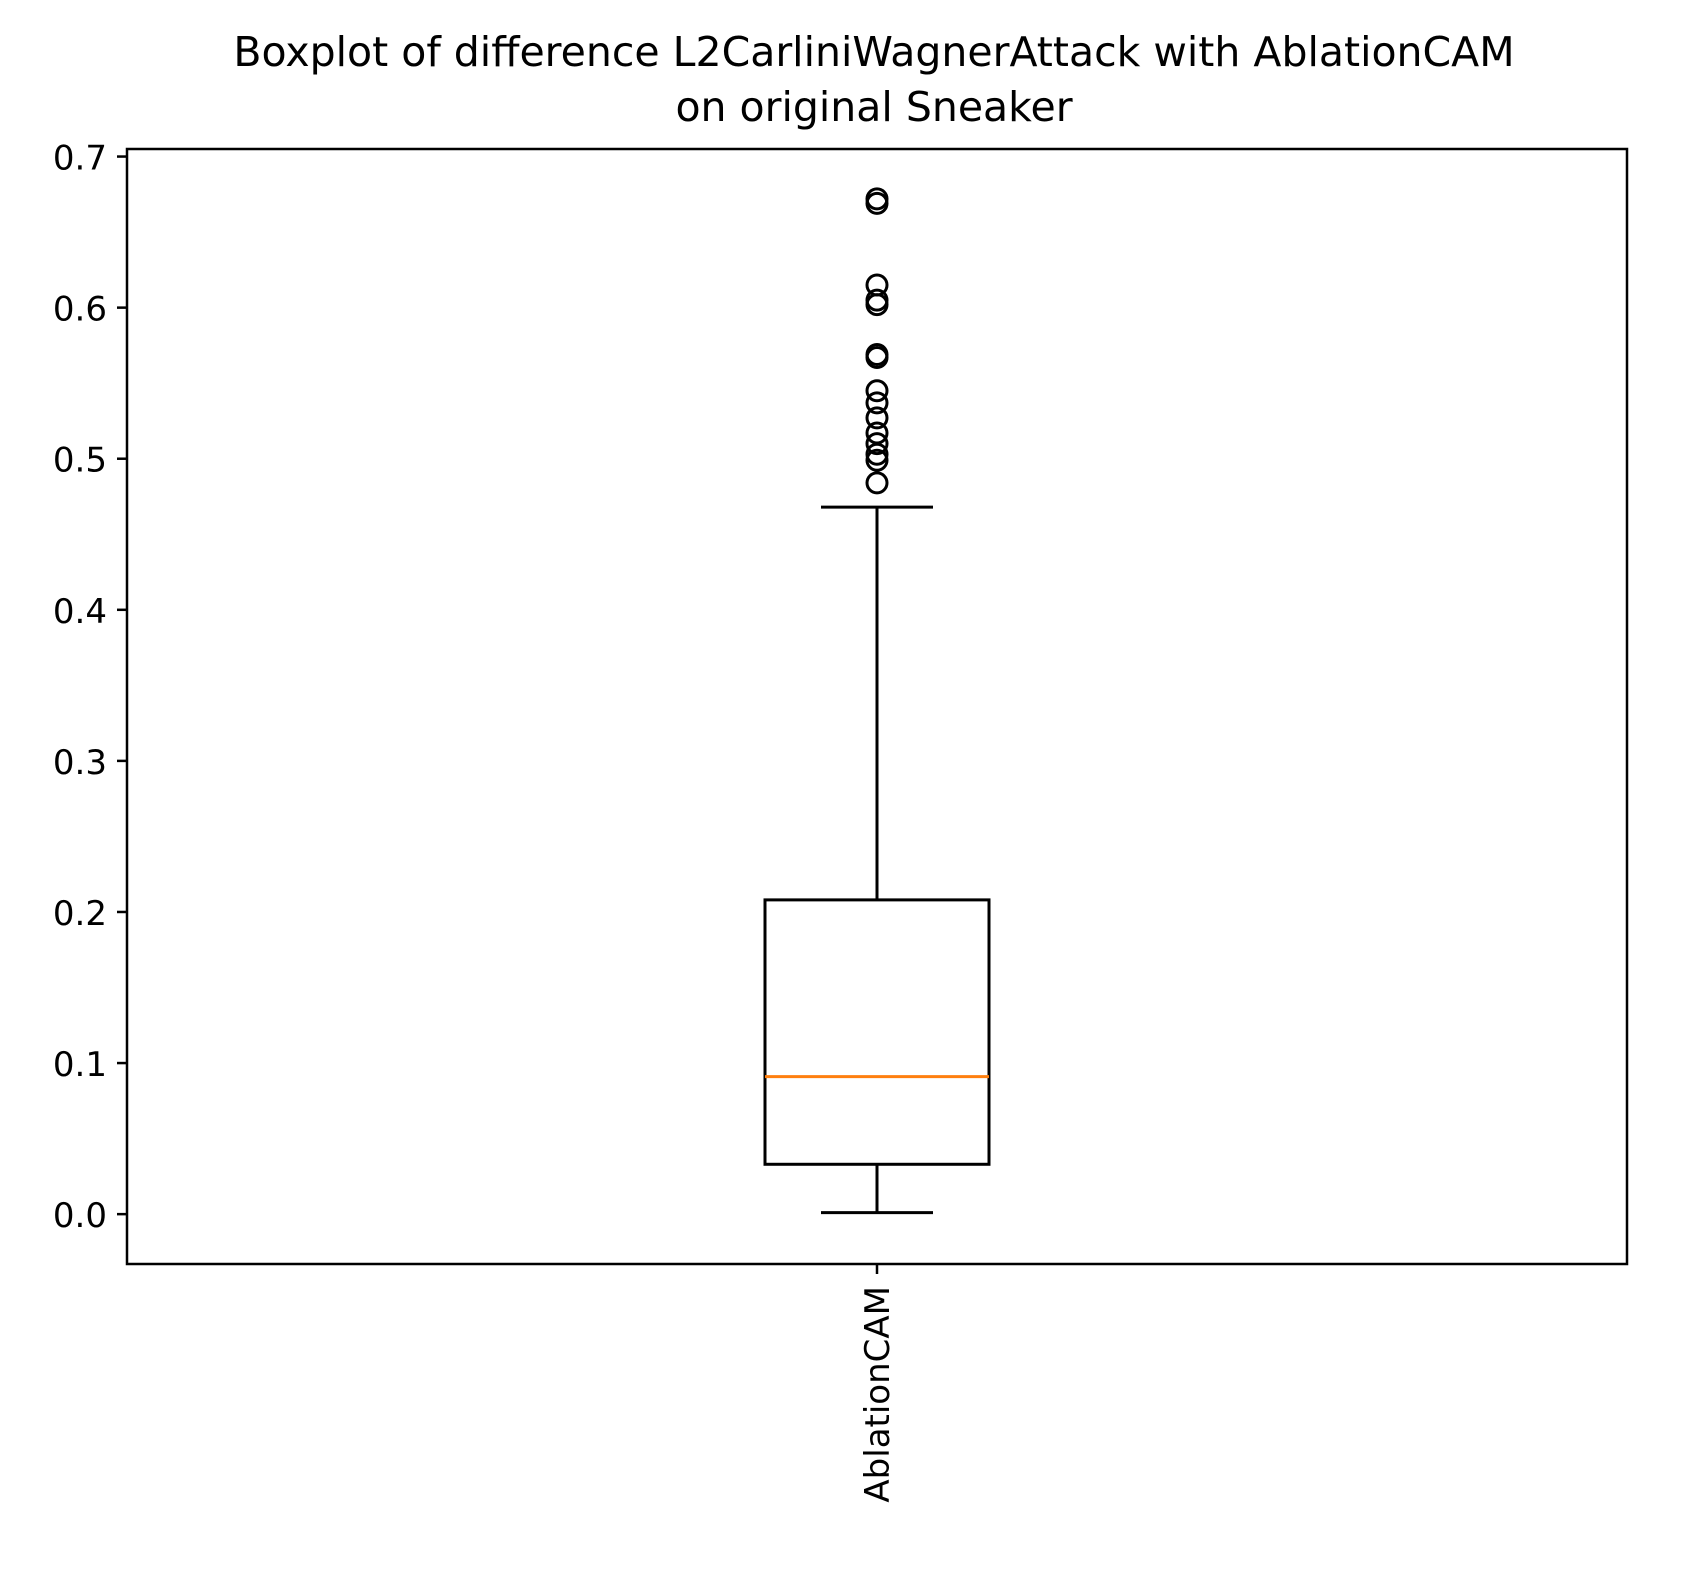 This screenshot has height=1585, width=1681. I want to click on y-tick-label: 0.5, so click(80, 461).